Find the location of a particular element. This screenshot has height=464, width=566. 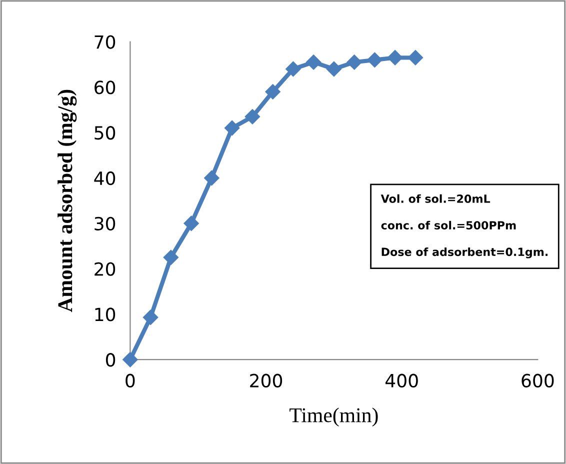

y-tick-label: 0 is located at coordinates (111, 360).